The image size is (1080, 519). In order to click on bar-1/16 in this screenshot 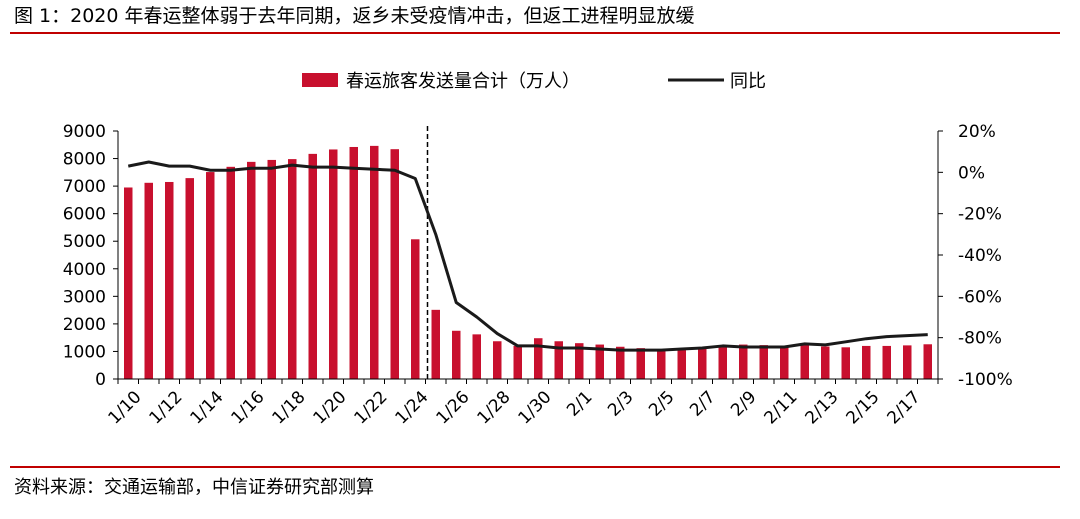, I will do `click(251, 270)`.